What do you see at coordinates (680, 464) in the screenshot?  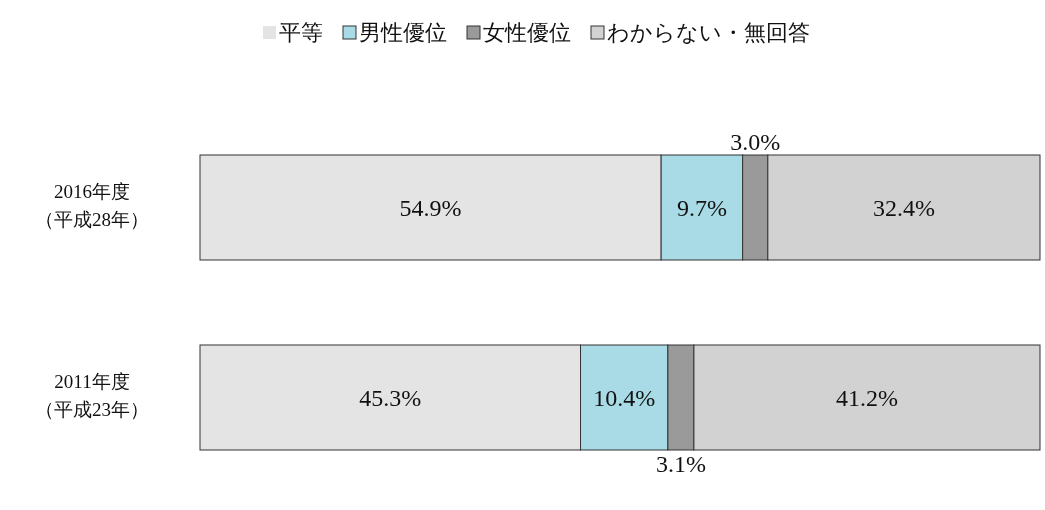 I see `data-label: 3.1%` at bounding box center [680, 464].